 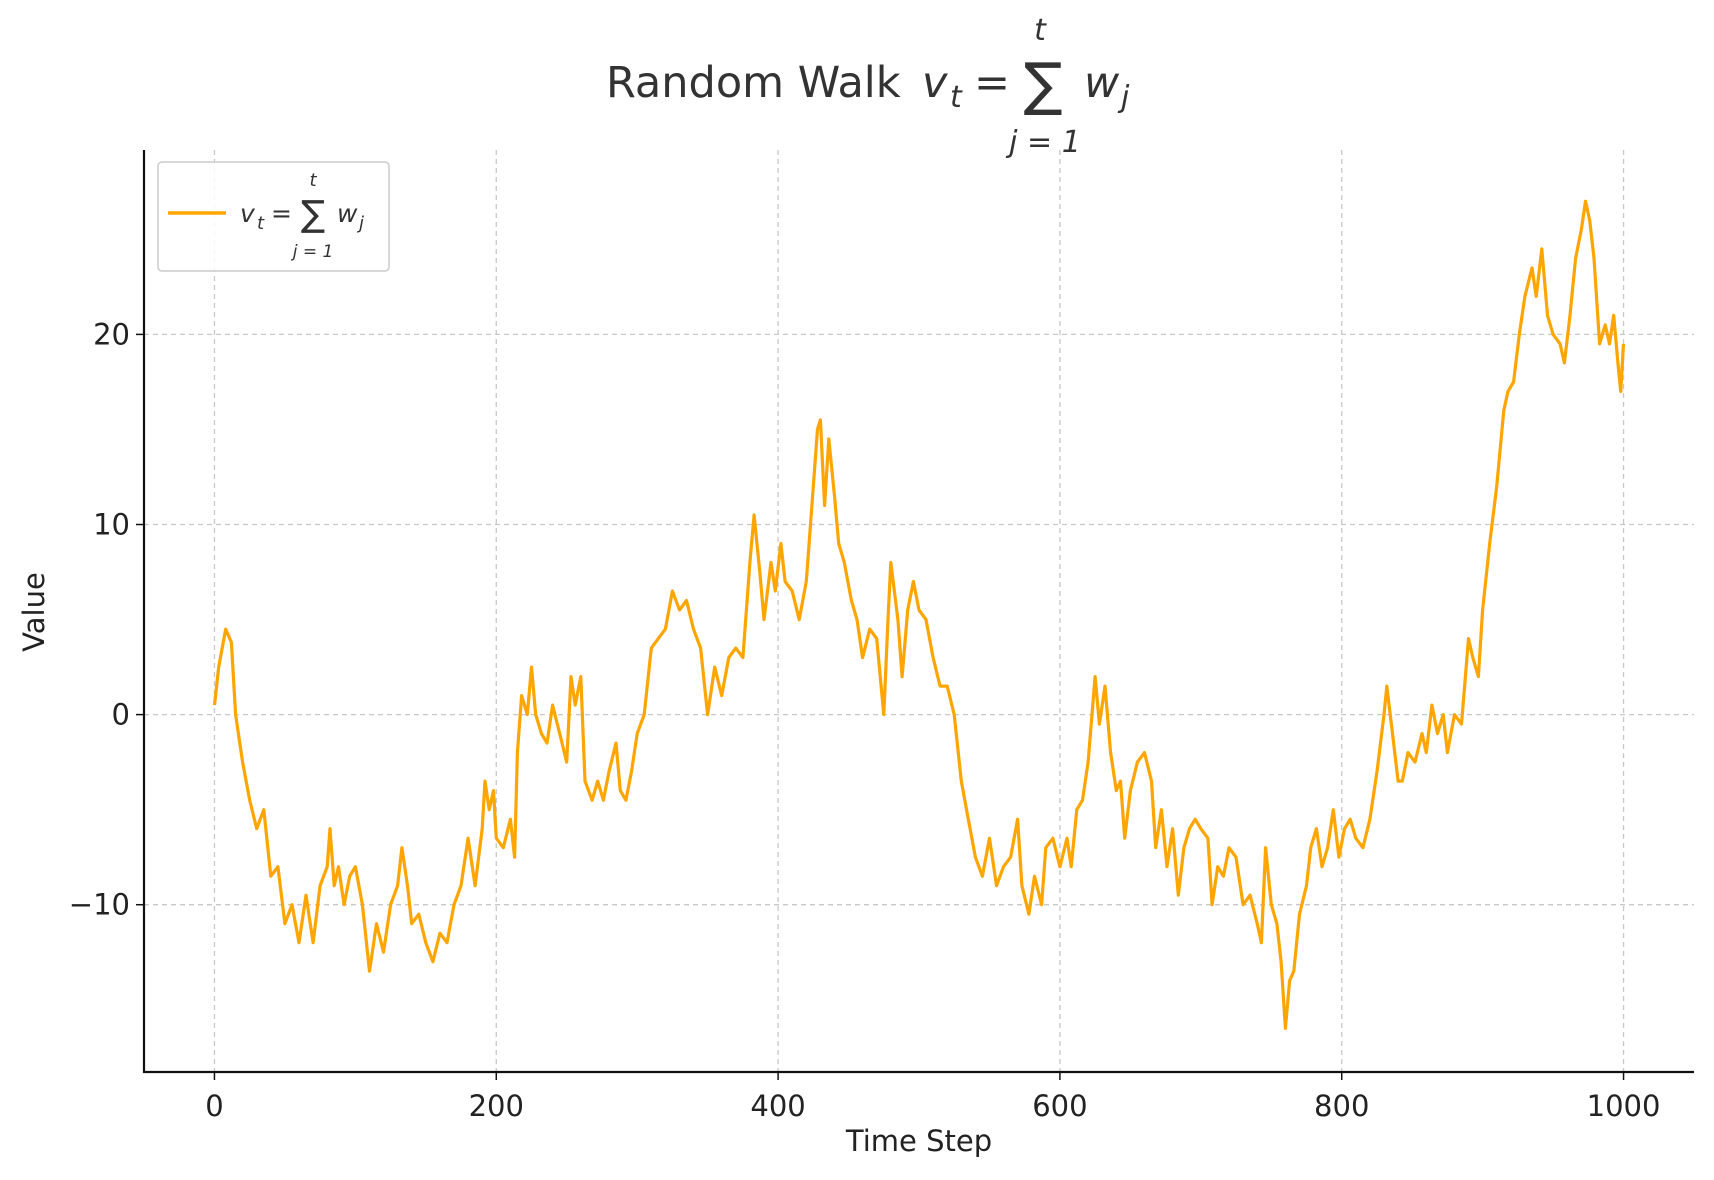 I want to click on y-axis-label: Value, so click(x=34, y=612).